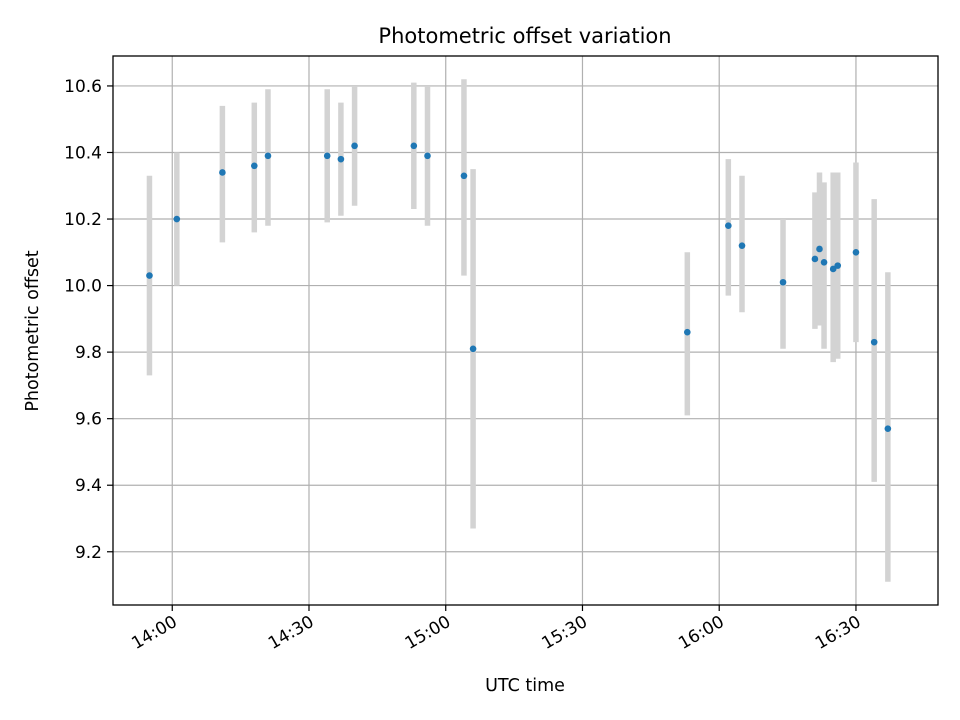  What do you see at coordinates (88, 420) in the screenshot?
I see `y-tick-label: 9.6` at bounding box center [88, 420].